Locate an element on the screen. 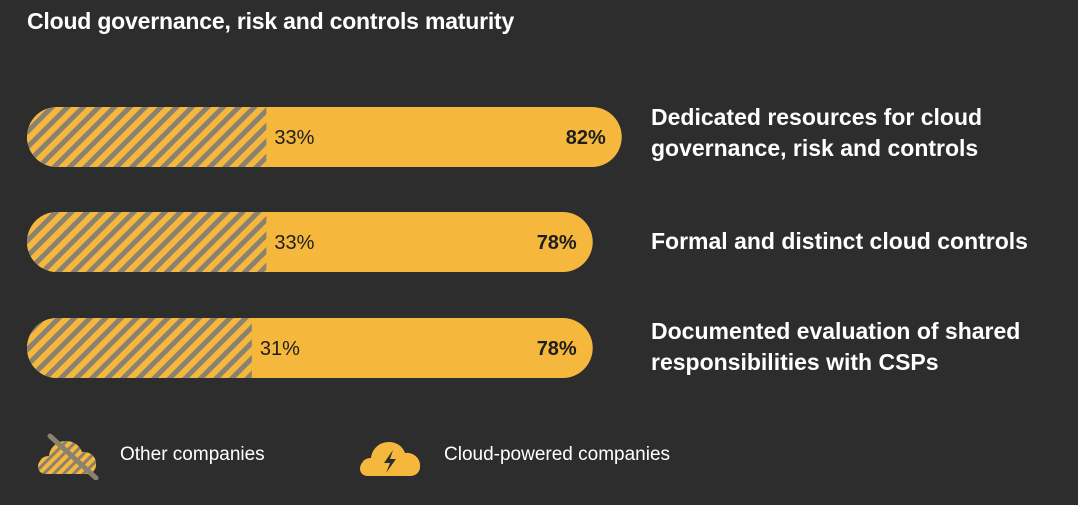  value-label-cloud-2: 78% is located at coordinates (557, 243).